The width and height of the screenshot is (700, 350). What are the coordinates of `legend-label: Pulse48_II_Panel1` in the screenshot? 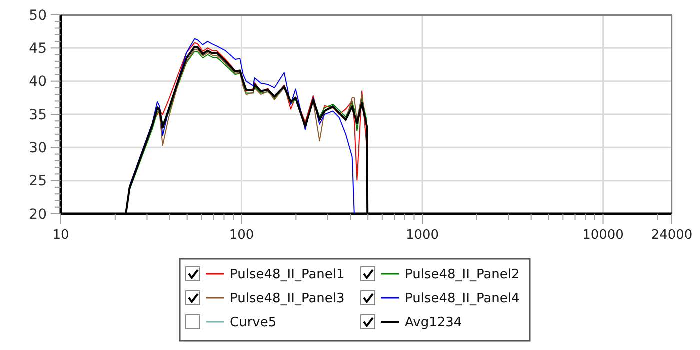 It's located at (287, 275).